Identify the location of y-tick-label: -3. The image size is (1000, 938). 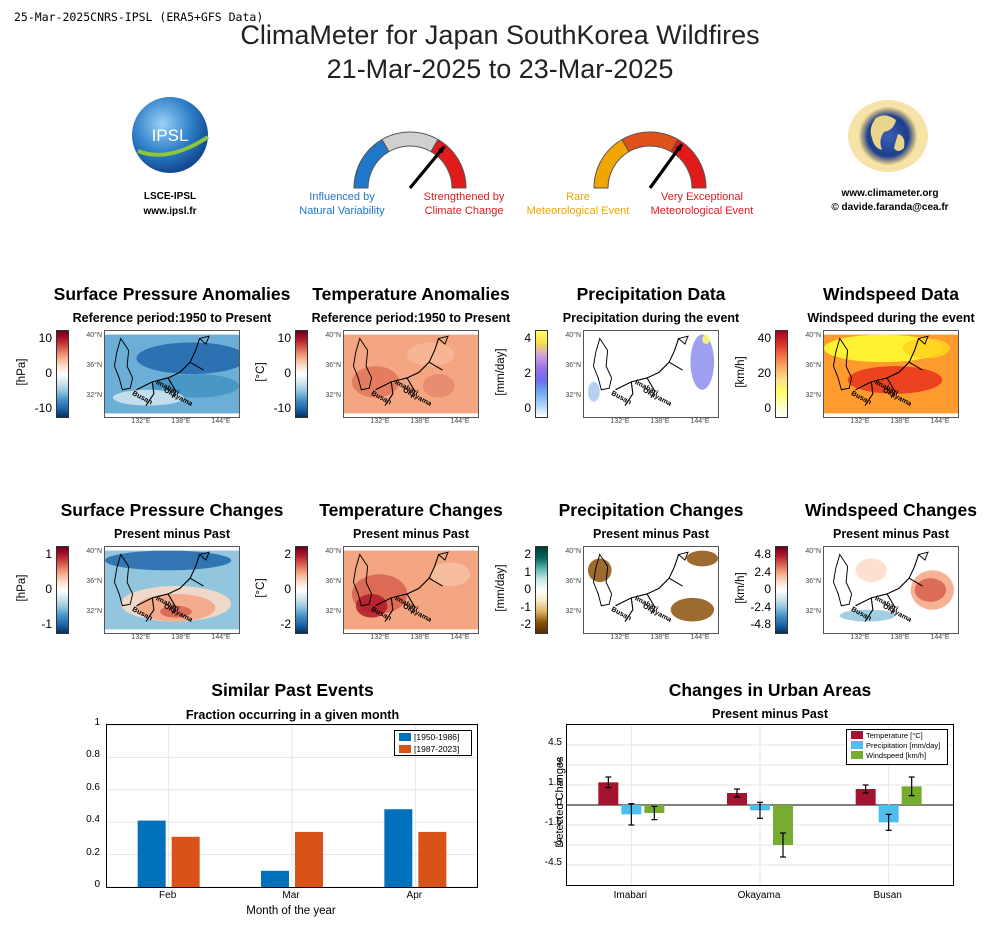
(557, 842).